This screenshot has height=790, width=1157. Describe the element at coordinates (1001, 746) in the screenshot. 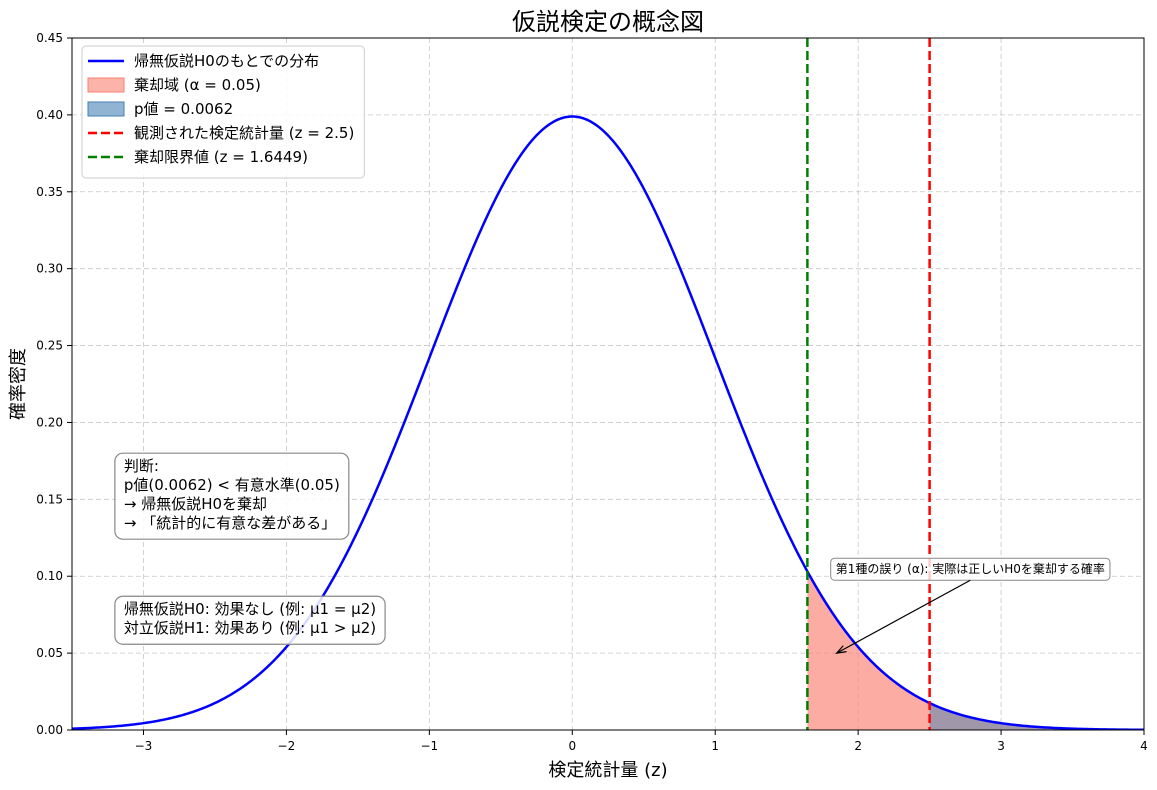

I see `x-tick-label: 3` at that location.